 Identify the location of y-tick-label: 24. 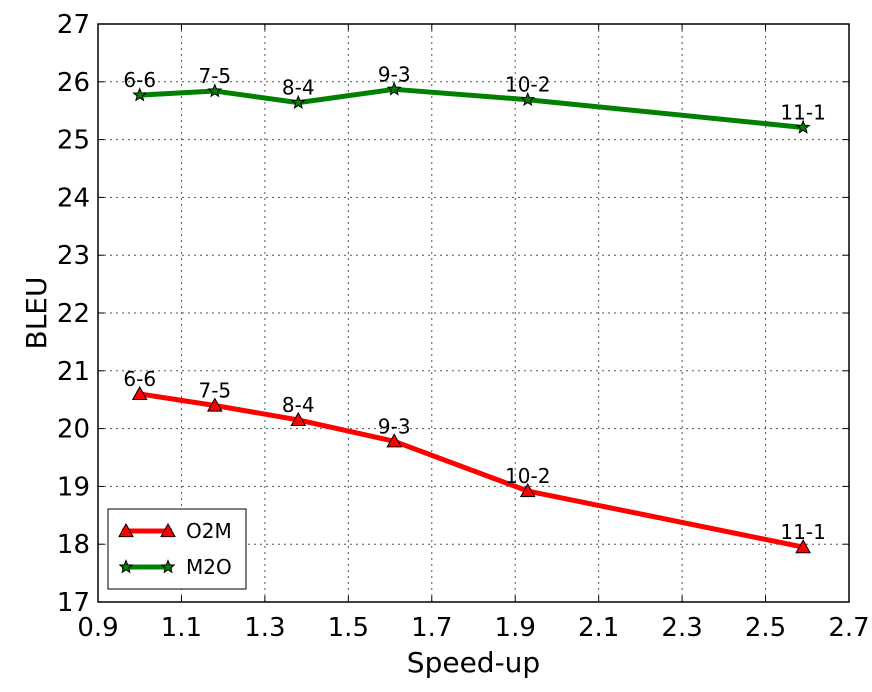
(73, 198).